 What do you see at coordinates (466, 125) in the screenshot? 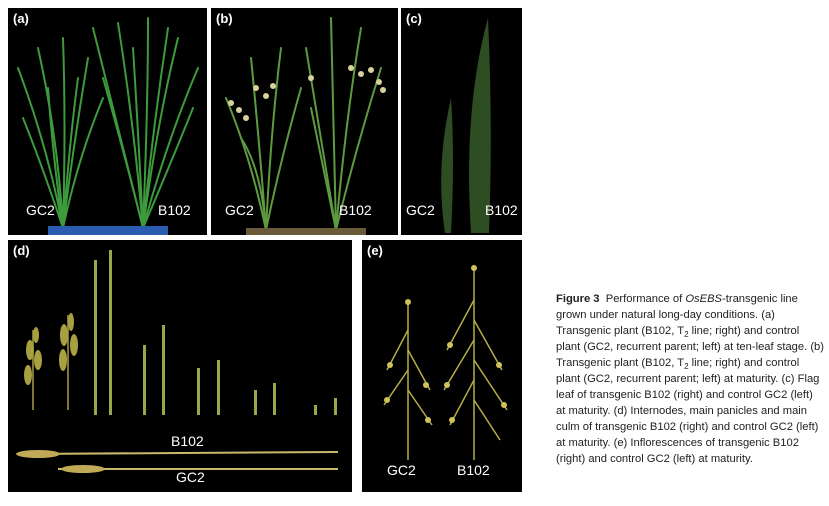
I see `flag-leaf-image` at bounding box center [466, 125].